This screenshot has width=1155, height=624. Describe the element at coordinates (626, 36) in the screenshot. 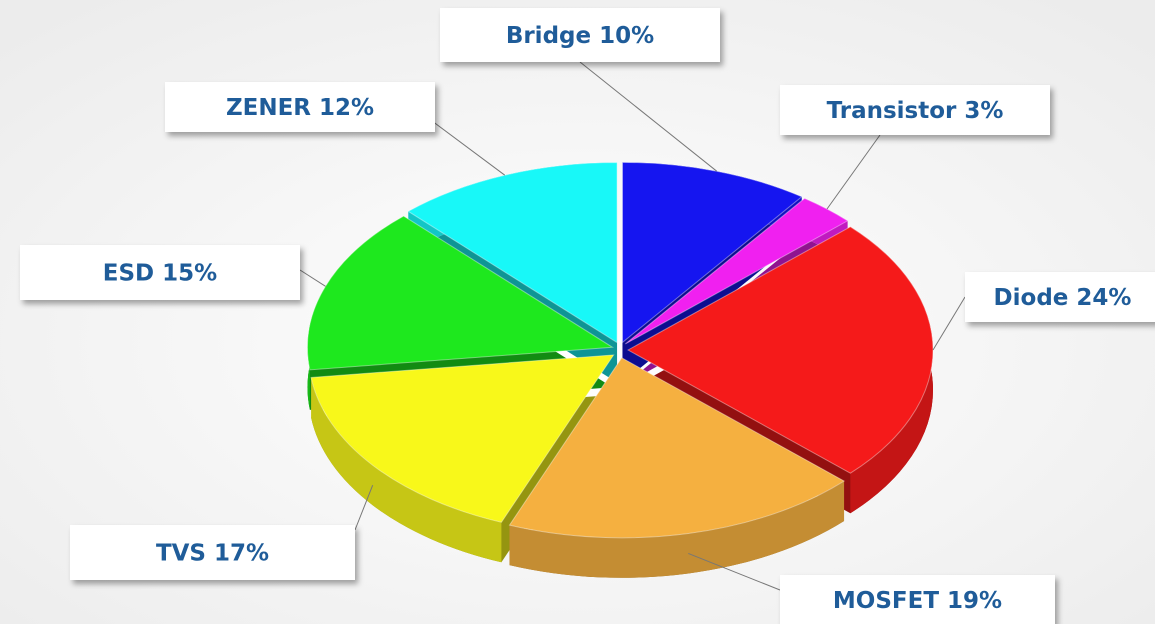

I see `value-label: 10%` at that location.